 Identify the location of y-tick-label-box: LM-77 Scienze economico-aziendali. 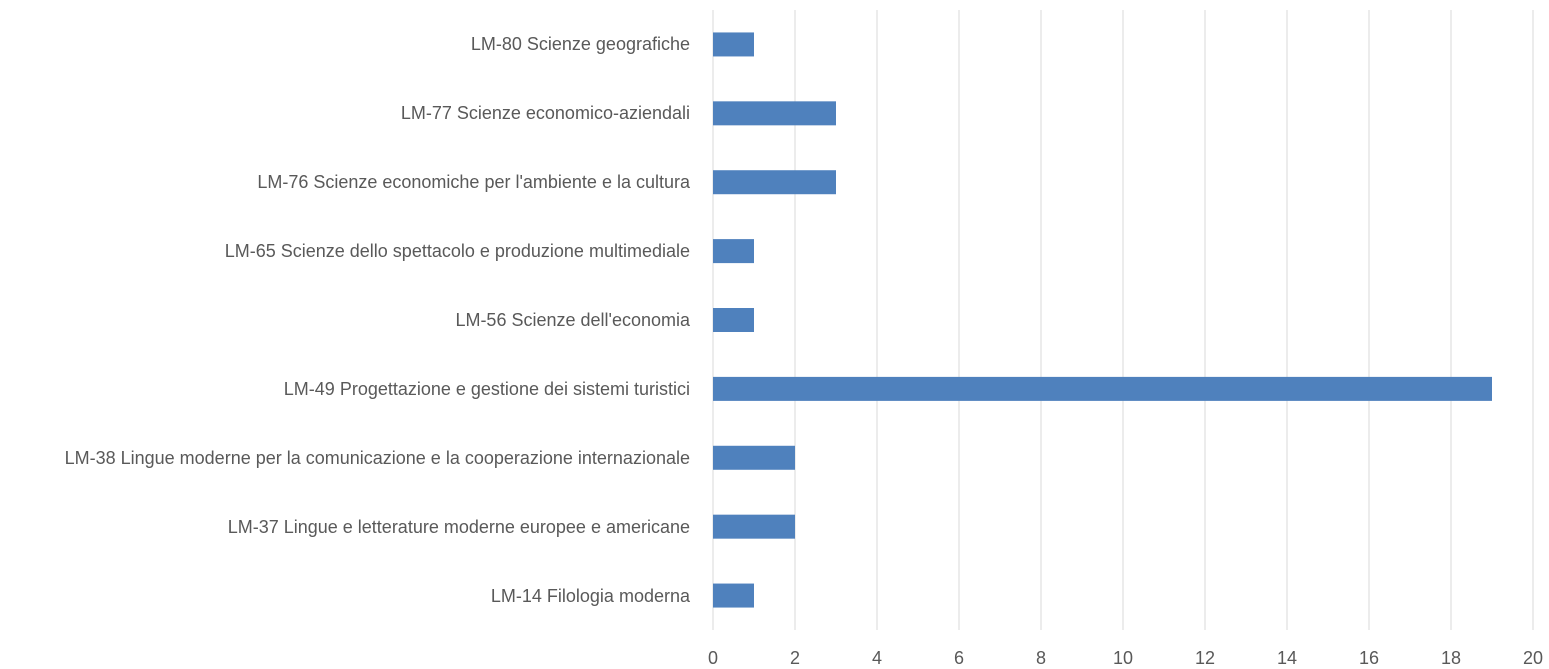
(545, 113).